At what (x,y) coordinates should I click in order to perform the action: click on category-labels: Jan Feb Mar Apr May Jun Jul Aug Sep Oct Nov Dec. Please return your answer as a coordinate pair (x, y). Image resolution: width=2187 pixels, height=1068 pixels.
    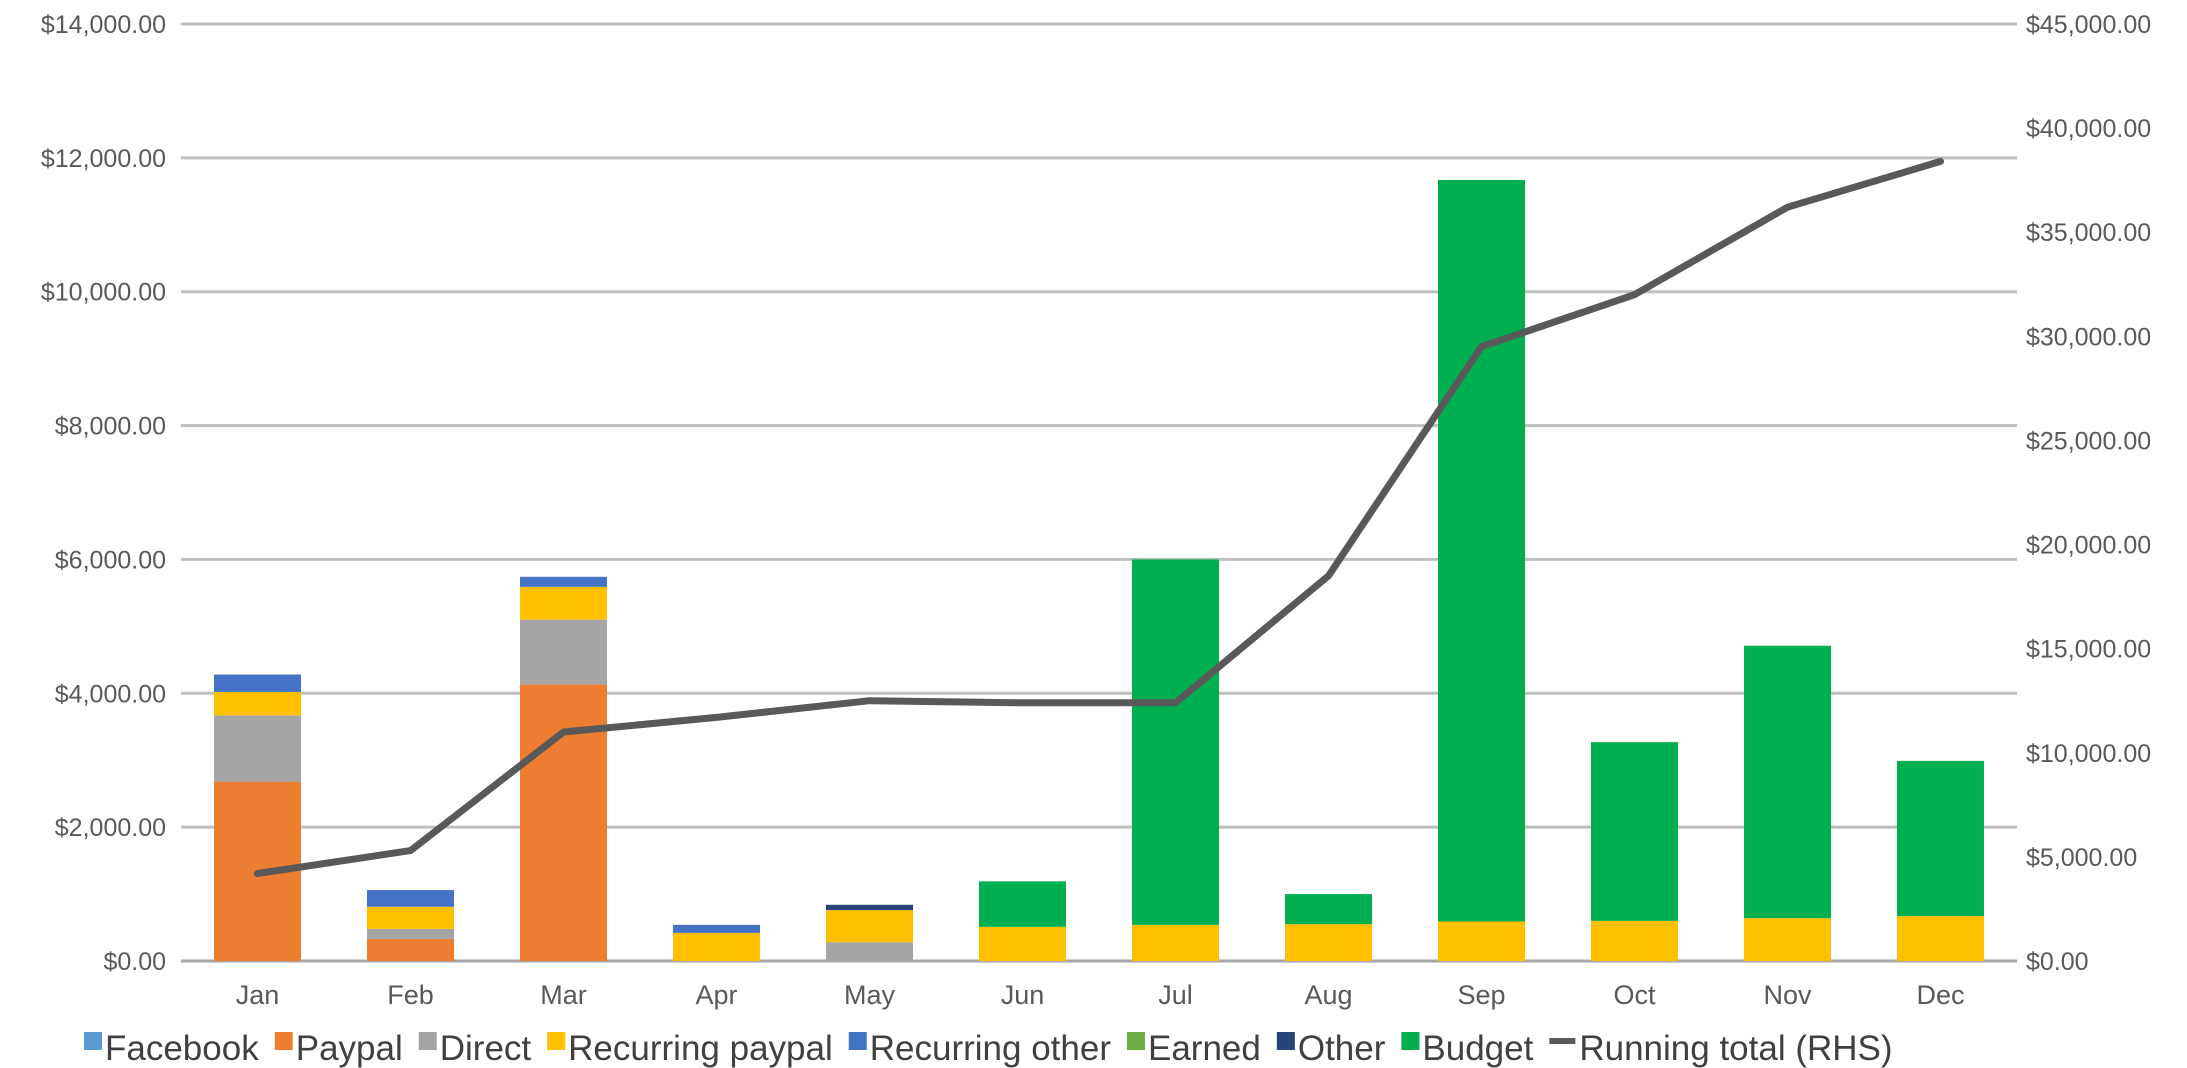
    Looking at the image, I should click on (1100, 995).